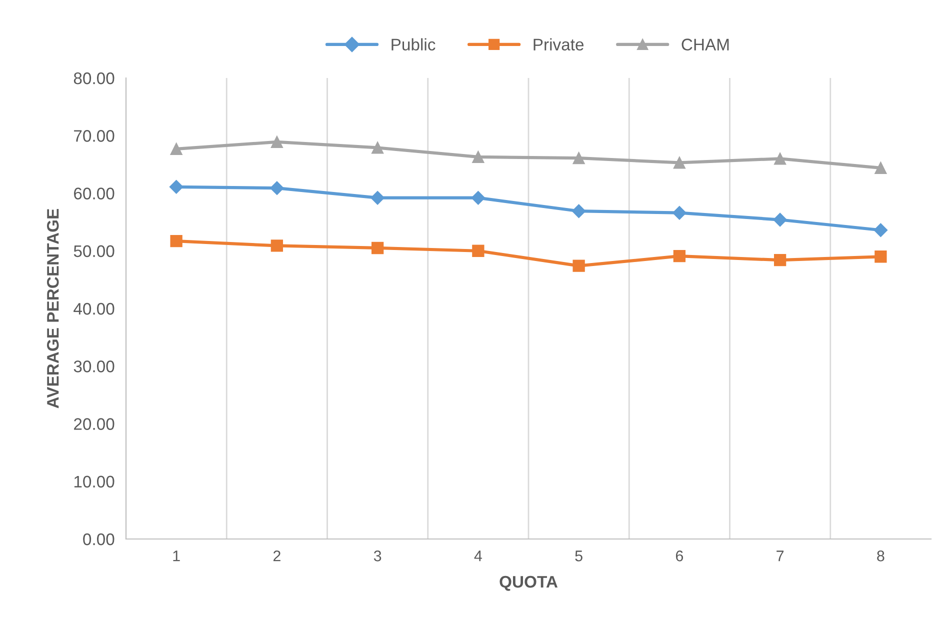  Describe the element at coordinates (705, 44) in the screenshot. I see `legend-label: CHAM` at that location.